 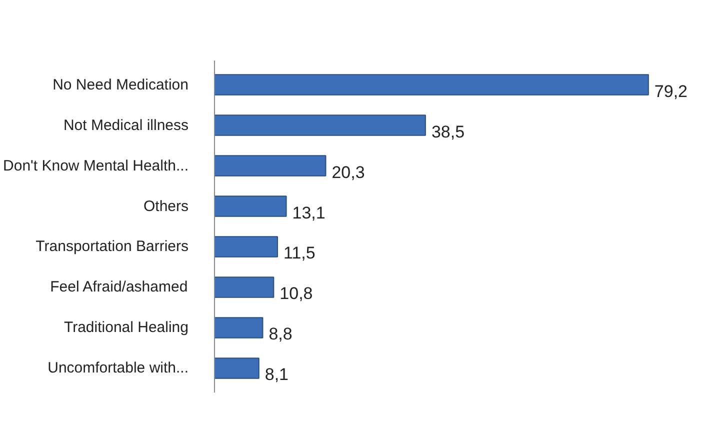 What do you see at coordinates (112, 247) in the screenshot?
I see `y-tick-label: Transportation Barriers` at bounding box center [112, 247].